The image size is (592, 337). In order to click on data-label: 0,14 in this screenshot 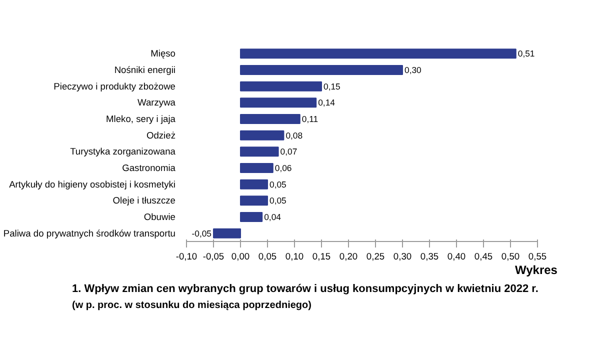, I will do `click(327, 103)`.